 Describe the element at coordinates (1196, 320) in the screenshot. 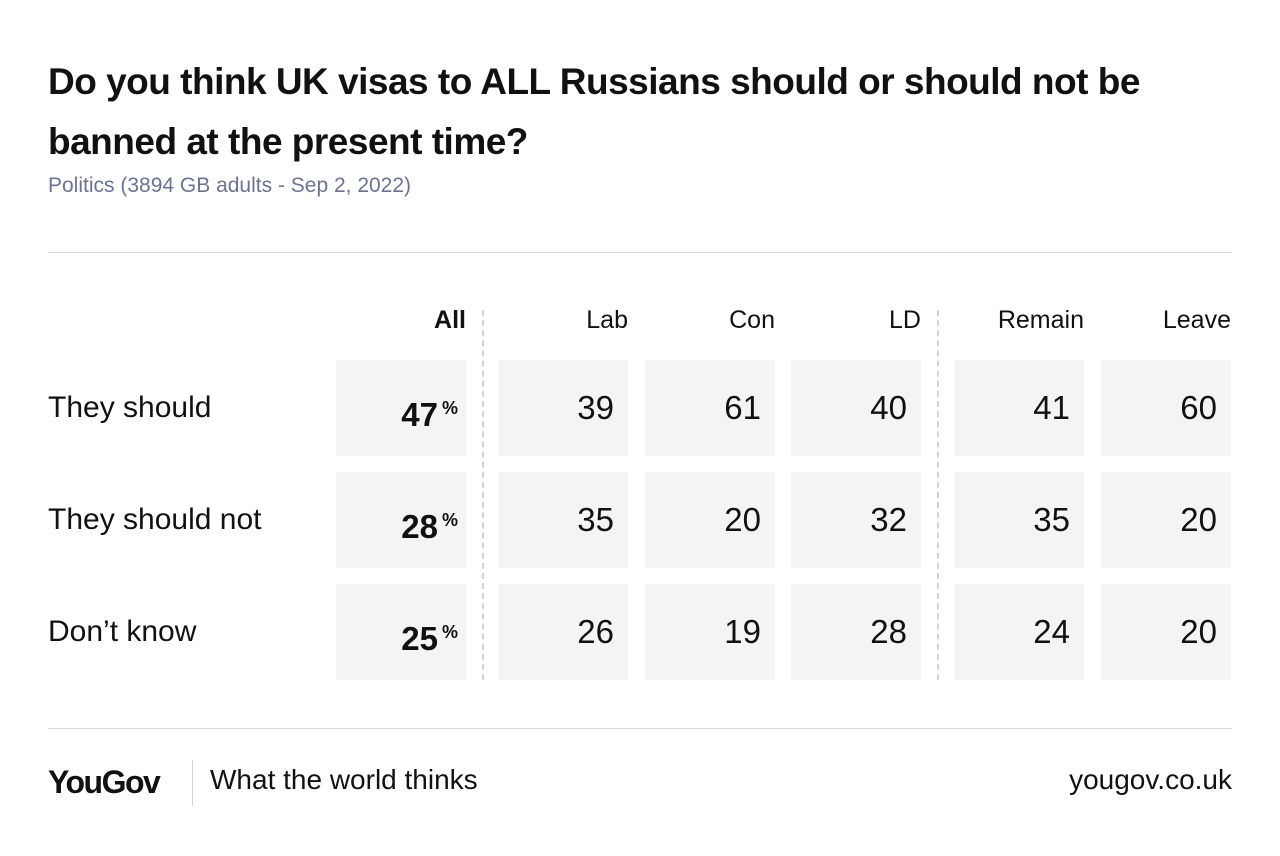

I see `column-header-leave: Leave` at that location.